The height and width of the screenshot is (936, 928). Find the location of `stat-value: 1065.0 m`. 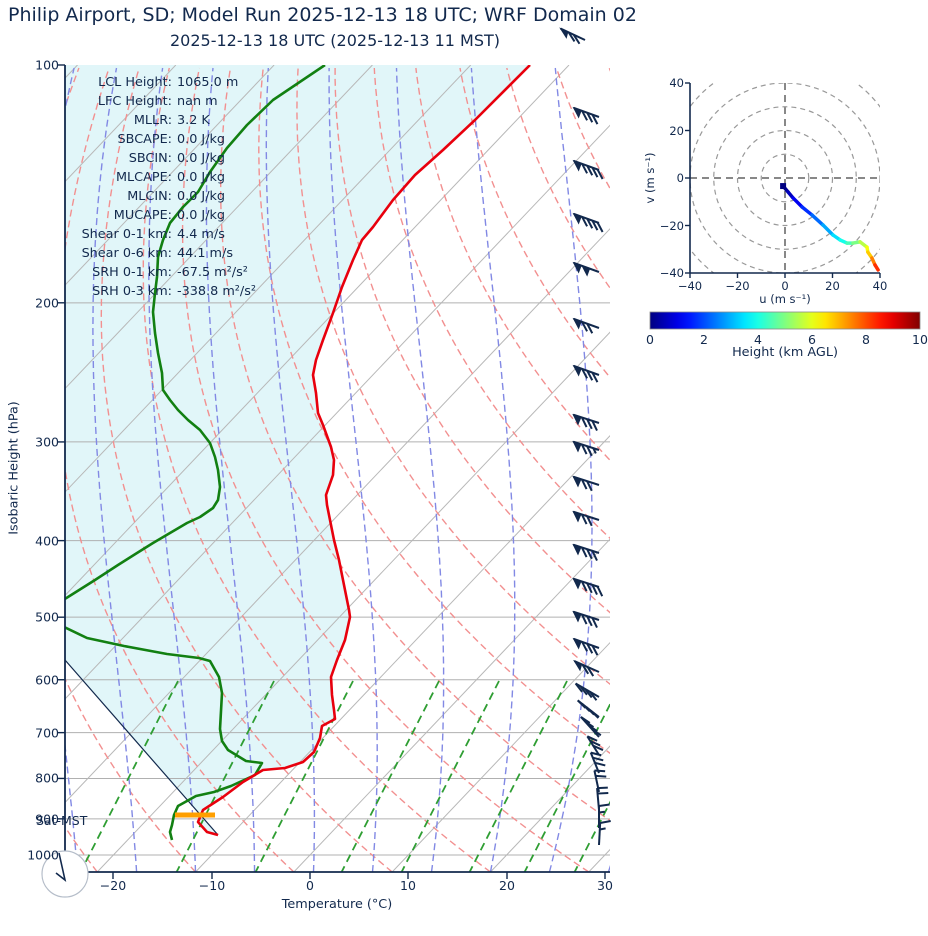

stat-value: 1065.0 m is located at coordinates (208, 82).